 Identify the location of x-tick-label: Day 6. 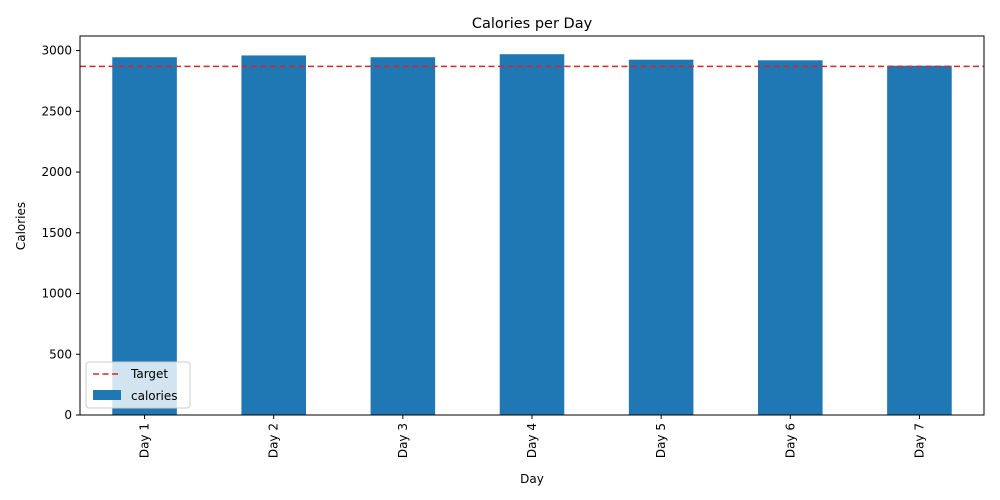
(790, 440).